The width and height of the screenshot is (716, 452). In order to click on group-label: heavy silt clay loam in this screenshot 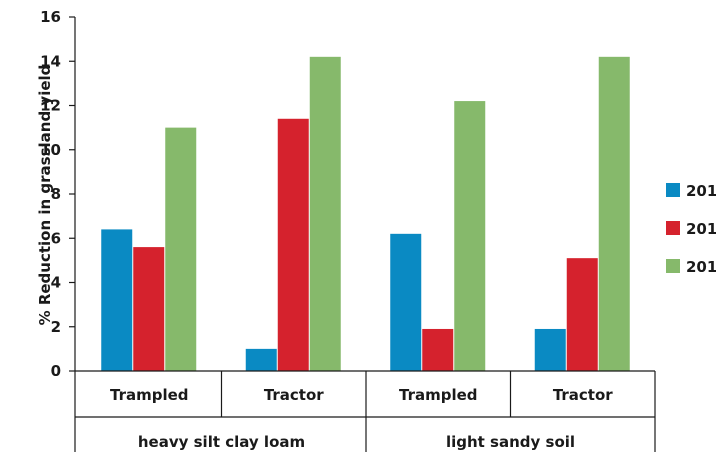, I will do `click(221, 442)`.